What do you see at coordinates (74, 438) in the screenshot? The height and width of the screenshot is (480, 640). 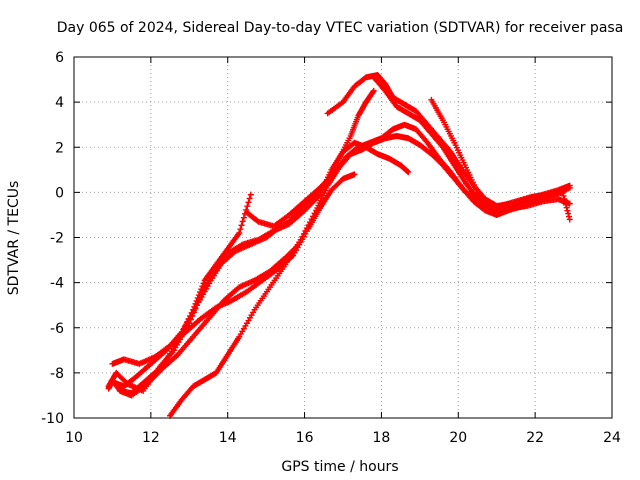 I see `x-tick-label: 10` at bounding box center [74, 438].